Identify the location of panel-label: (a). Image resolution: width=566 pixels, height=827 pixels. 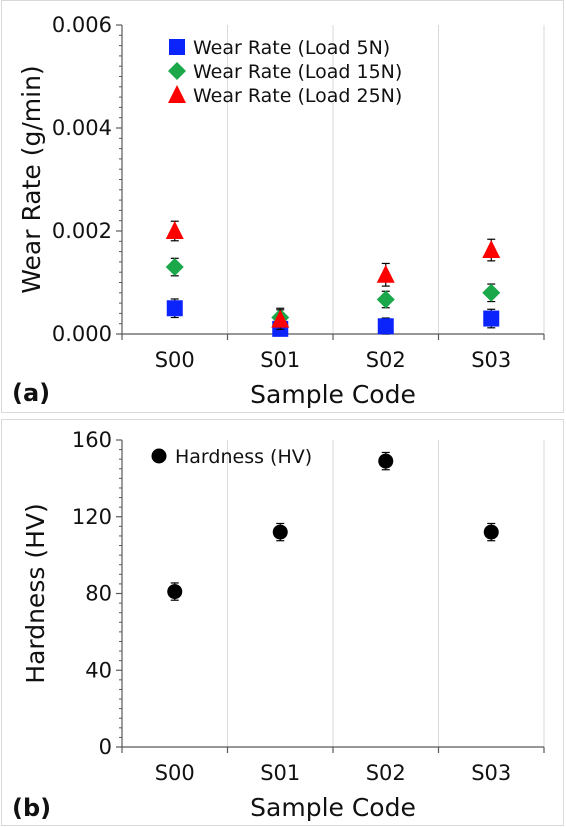
(31, 393).